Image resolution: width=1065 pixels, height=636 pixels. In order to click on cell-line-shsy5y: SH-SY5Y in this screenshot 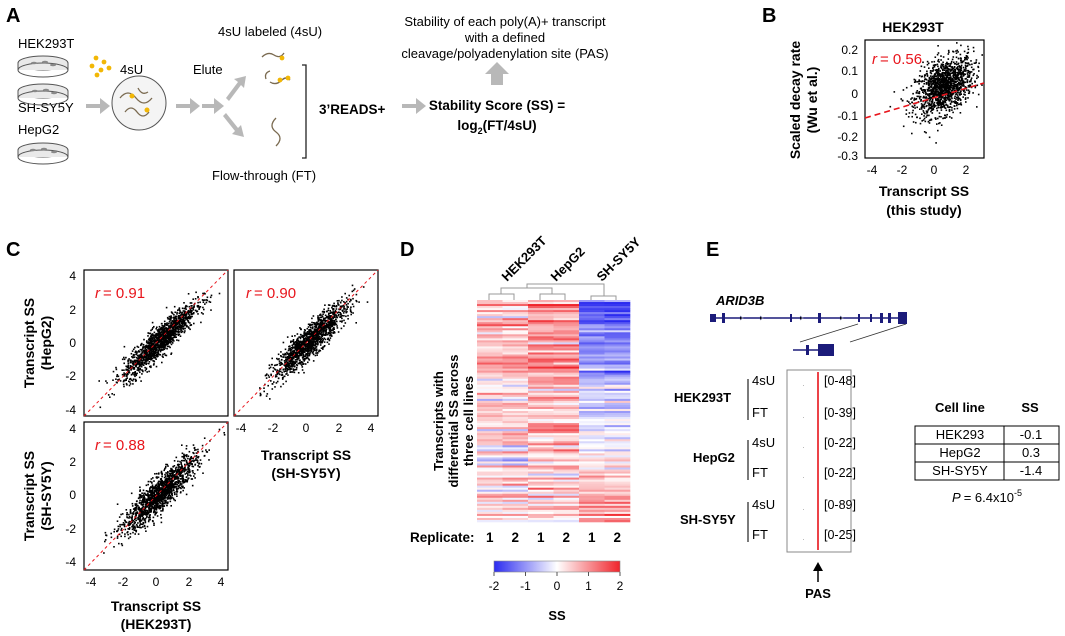, I will do `click(46, 107)`.